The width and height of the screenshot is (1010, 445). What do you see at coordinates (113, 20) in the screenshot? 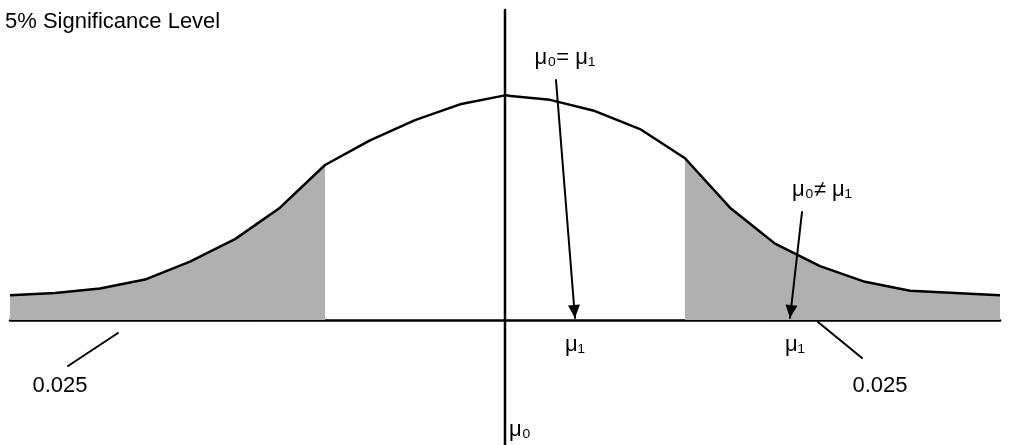
I see `chart-title: 5% Significance Level` at bounding box center [113, 20].